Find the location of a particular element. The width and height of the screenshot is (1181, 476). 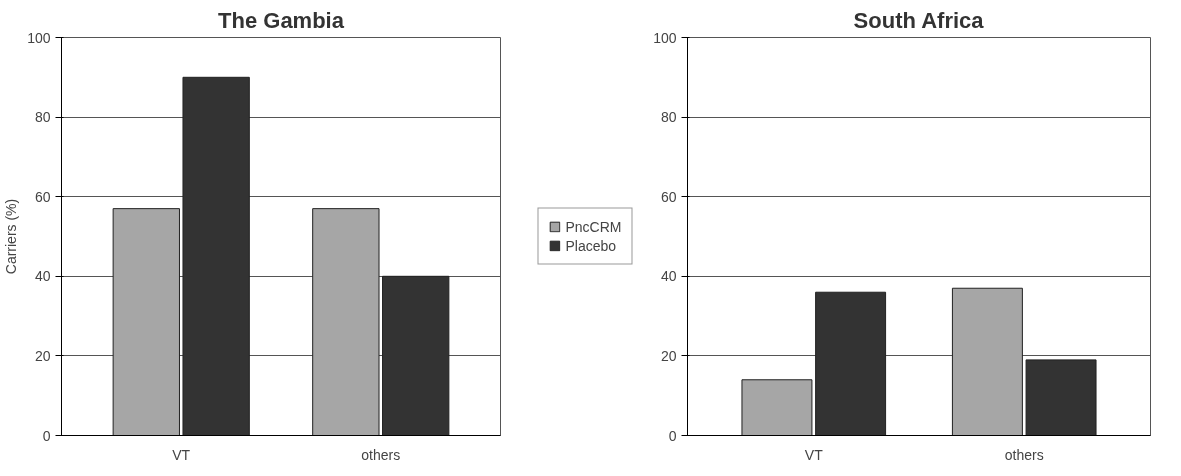

legend-label: PncCRM is located at coordinates (593, 226).